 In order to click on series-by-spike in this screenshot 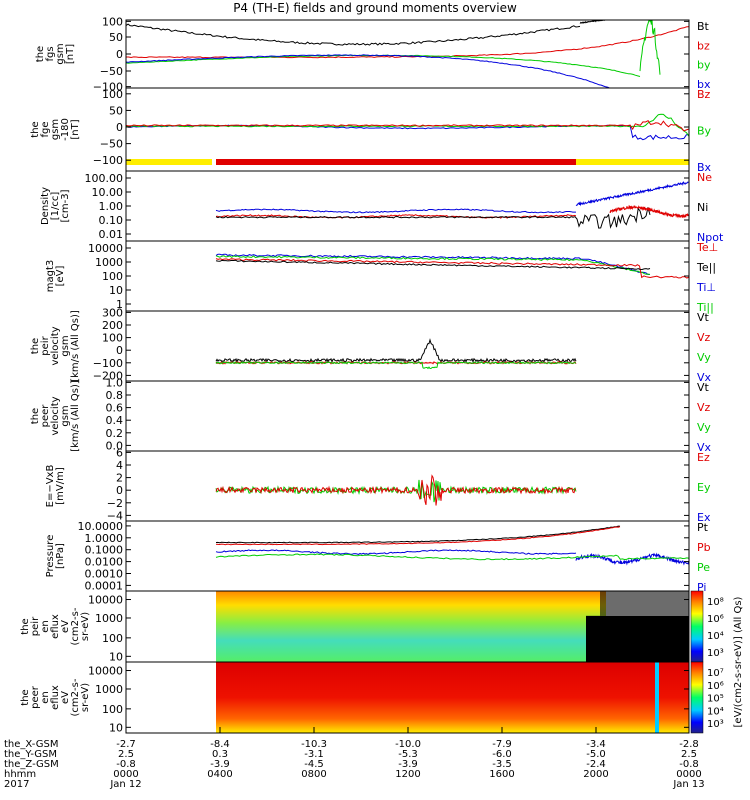, I will do `click(650, 47)`.